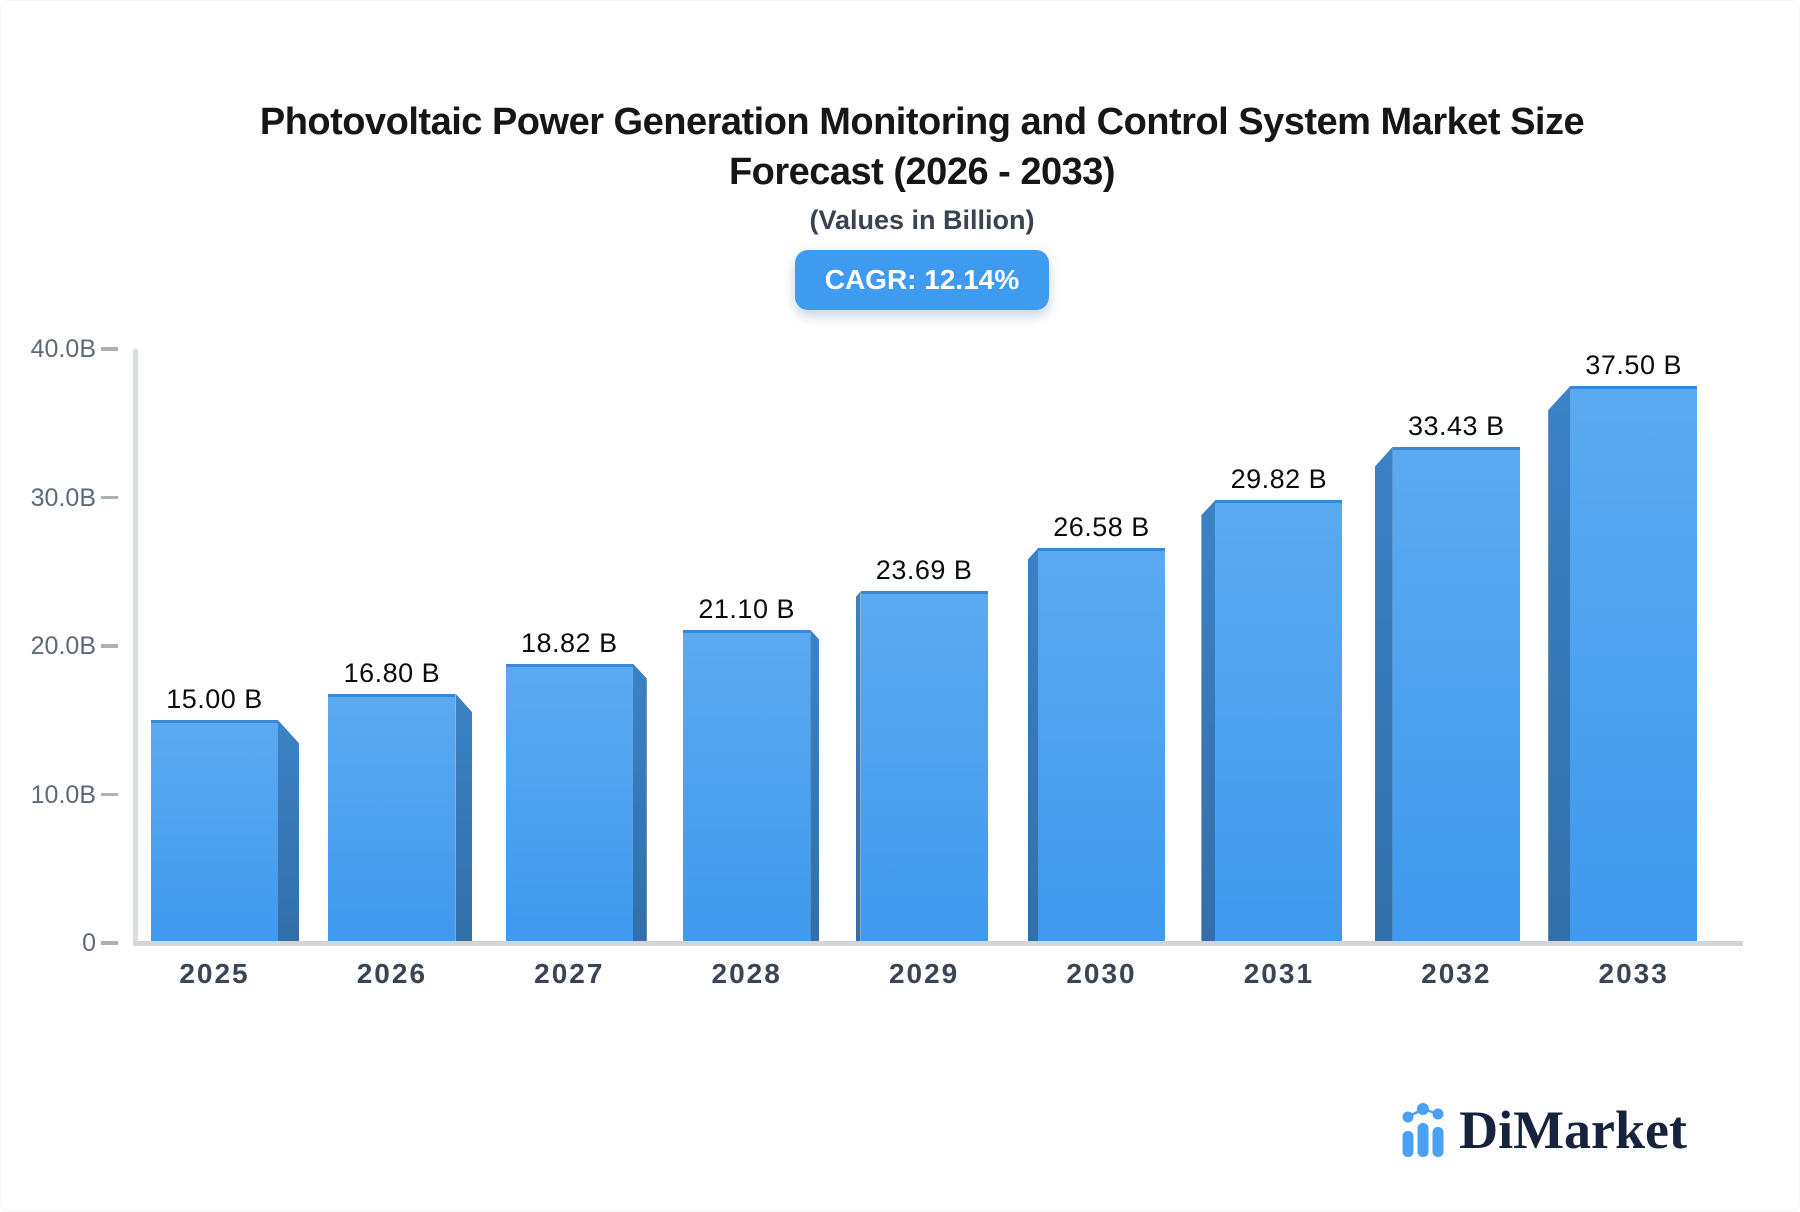 This screenshot has height=1212, width=1800. What do you see at coordinates (1101, 527) in the screenshot?
I see `bar-value-label: 26.58 B` at bounding box center [1101, 527].